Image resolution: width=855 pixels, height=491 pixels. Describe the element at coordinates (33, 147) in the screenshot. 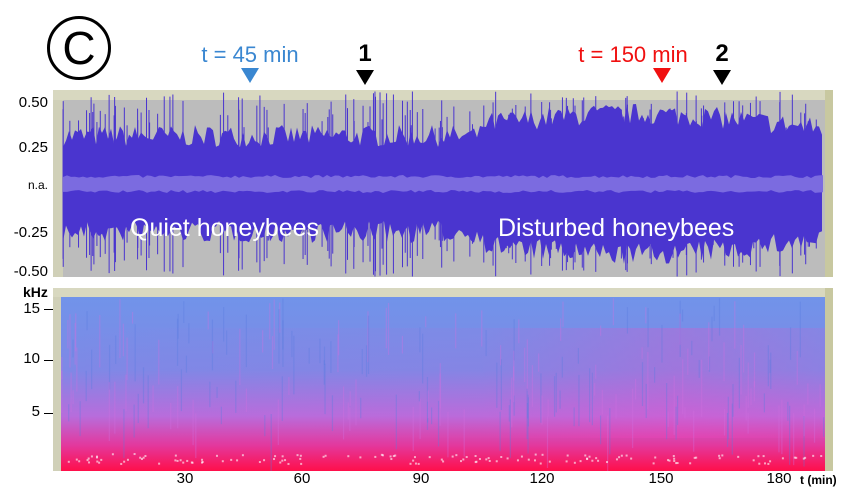

I see `wave-ytick: 0.25` at that location.